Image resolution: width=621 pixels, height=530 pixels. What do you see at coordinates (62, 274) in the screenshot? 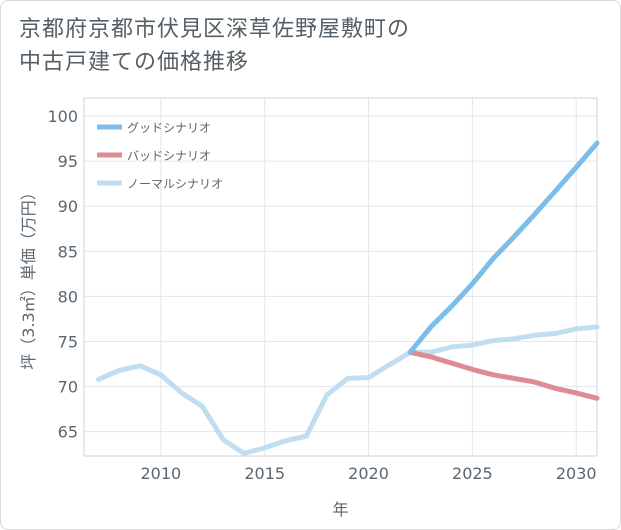
I see `y-tick-labels: 65 70 75 80 85 90 95 100` at bounding box center [62, 274].